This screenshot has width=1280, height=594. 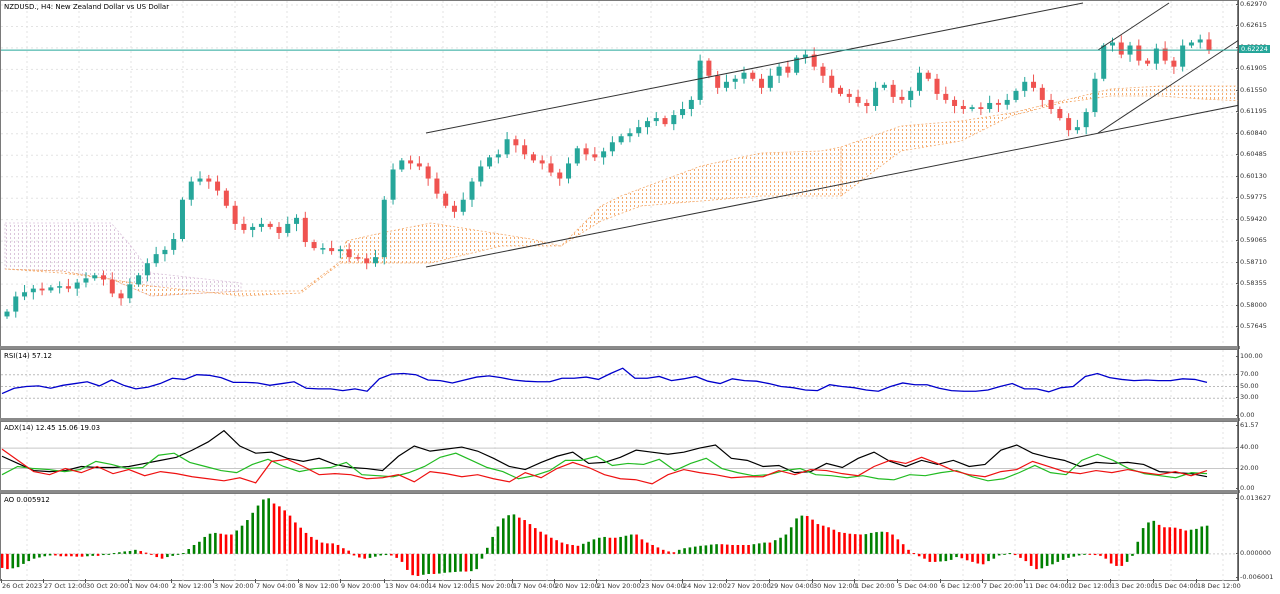 I want to click on x-tick-label: 7 Dec 20:00, so click(x=1002, y=584).